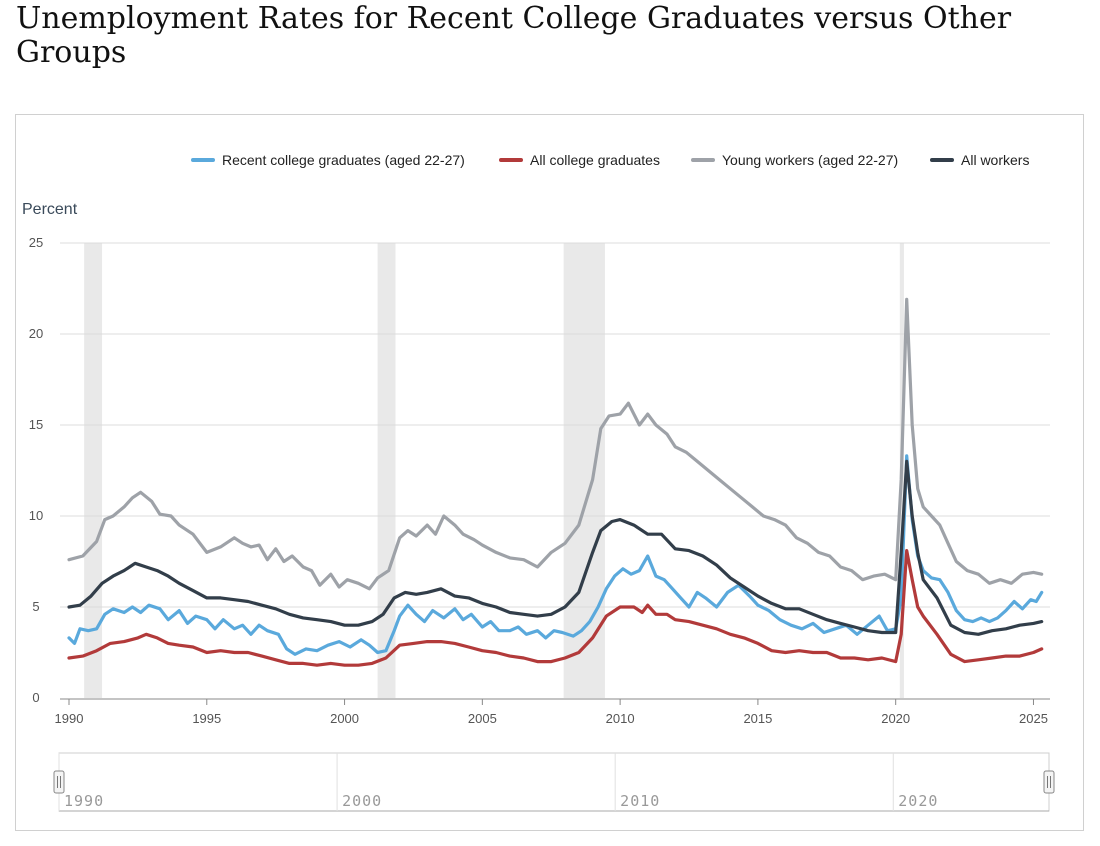 The height and width of the screenshot is (846, 1100). Describe the element at coordinates (50, 209) in the screenshot. I see `y-axis-label: Percent` at that location.